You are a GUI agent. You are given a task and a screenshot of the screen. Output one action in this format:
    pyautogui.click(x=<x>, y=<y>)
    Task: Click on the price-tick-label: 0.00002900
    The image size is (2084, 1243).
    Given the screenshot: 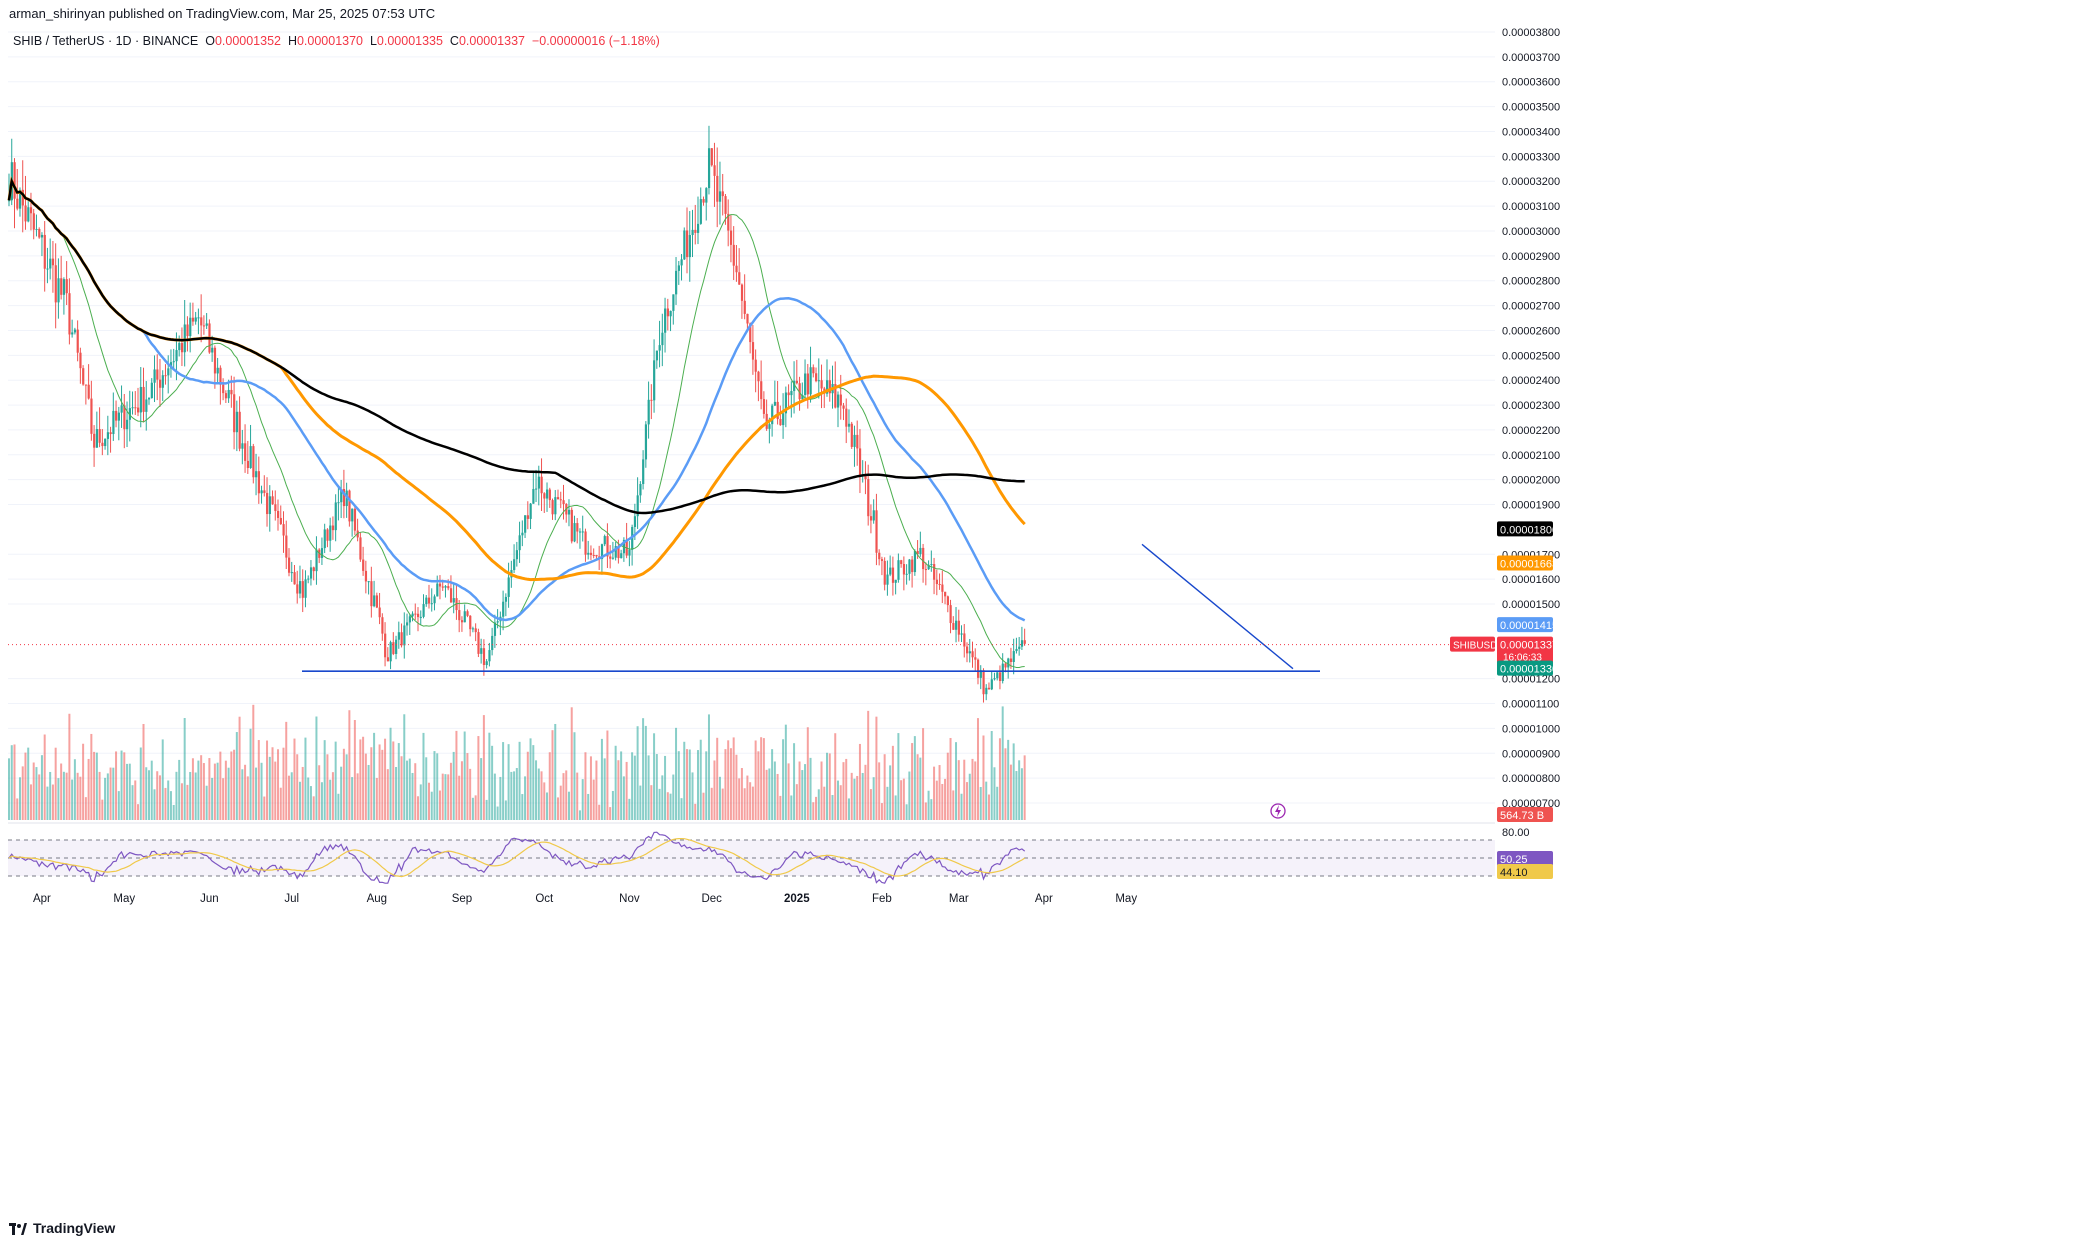 What is the action you would take?
    pyautogui.click(x=1531, y=257)
    